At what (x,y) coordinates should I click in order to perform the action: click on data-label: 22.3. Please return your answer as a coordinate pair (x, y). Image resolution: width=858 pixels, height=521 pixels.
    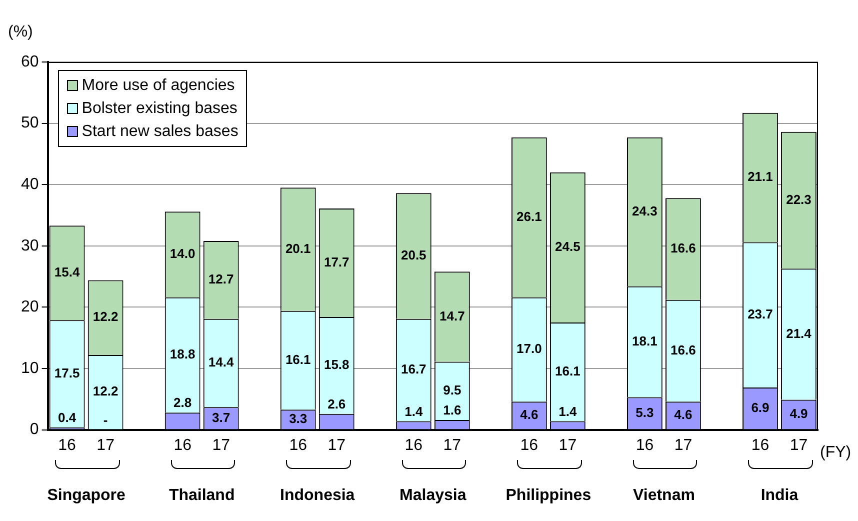
    Looking at the image, I should click on (799, 199).